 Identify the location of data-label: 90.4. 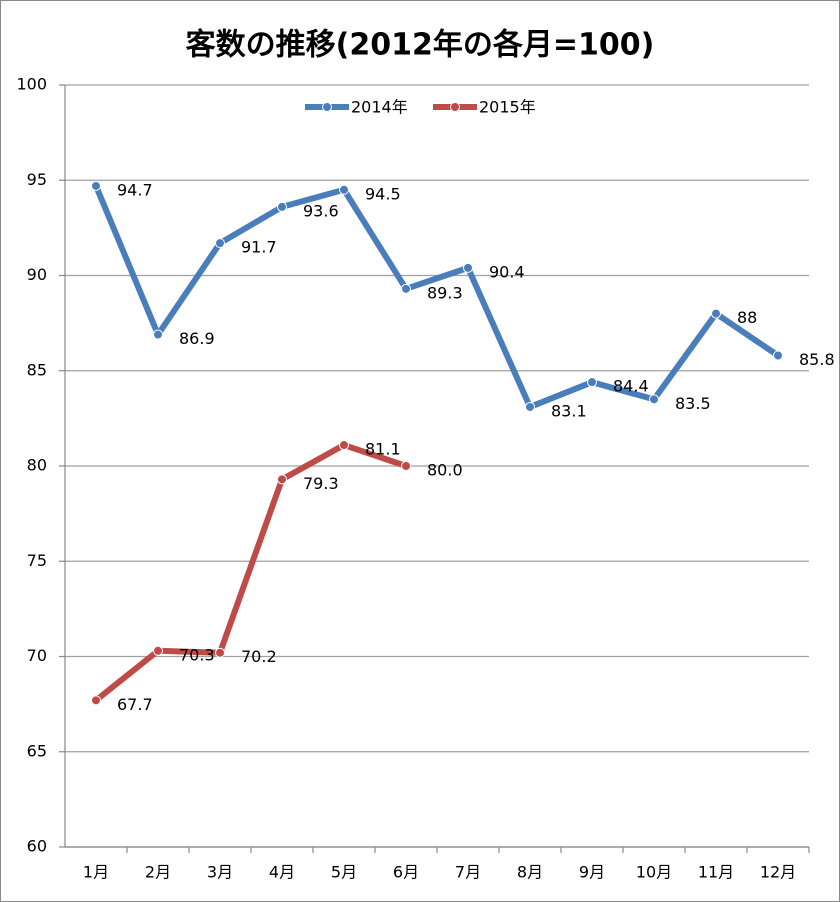
(507, 271).